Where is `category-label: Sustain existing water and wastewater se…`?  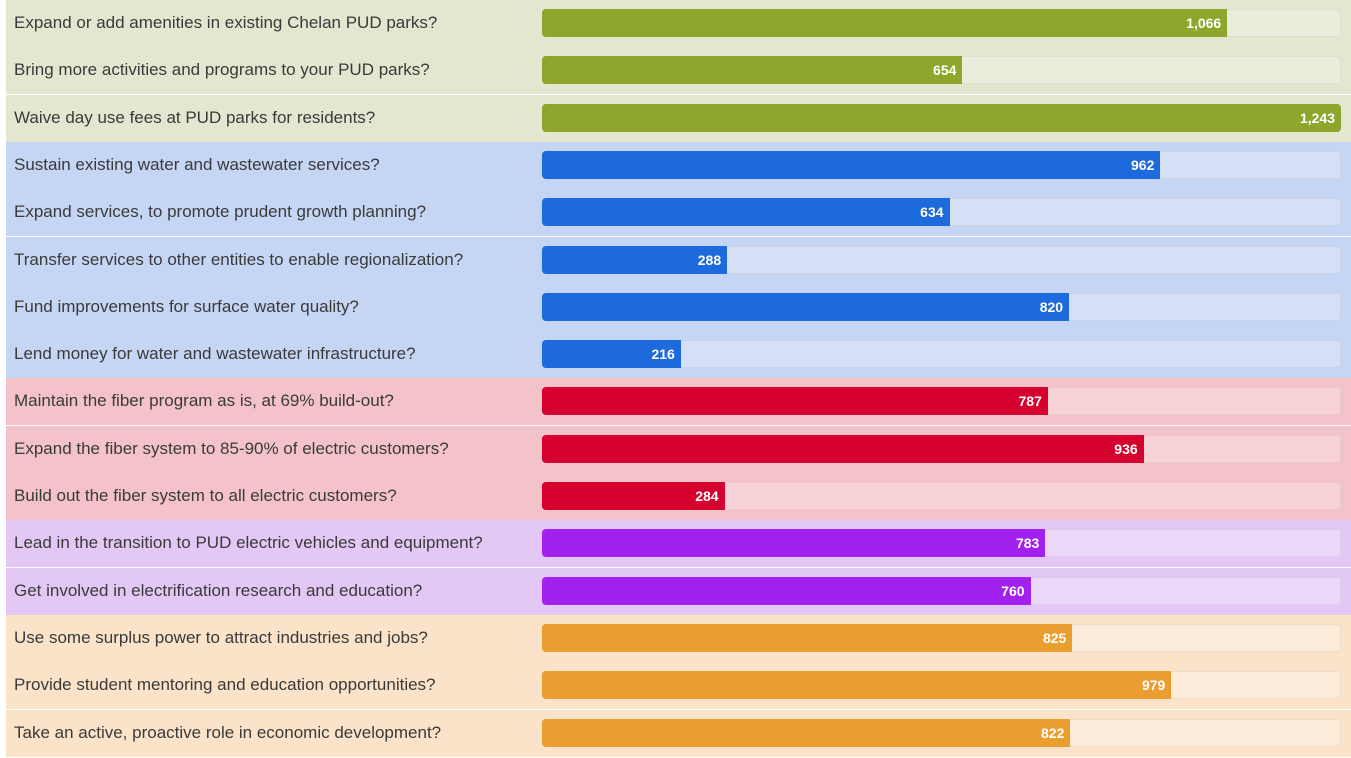 category-label: Sustain existing water and wastewater se… is located at coordinates (197, 164).